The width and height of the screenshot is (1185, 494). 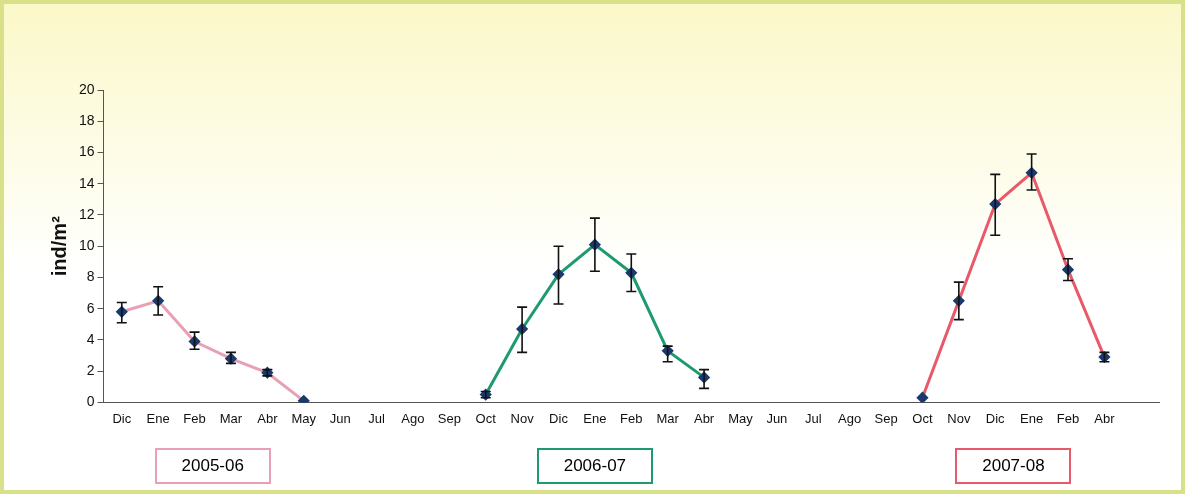 What do you see at coordinates (86, 88) in the screenshot?
I see `y-tick-label: 20` at bounding box center [86, 88].